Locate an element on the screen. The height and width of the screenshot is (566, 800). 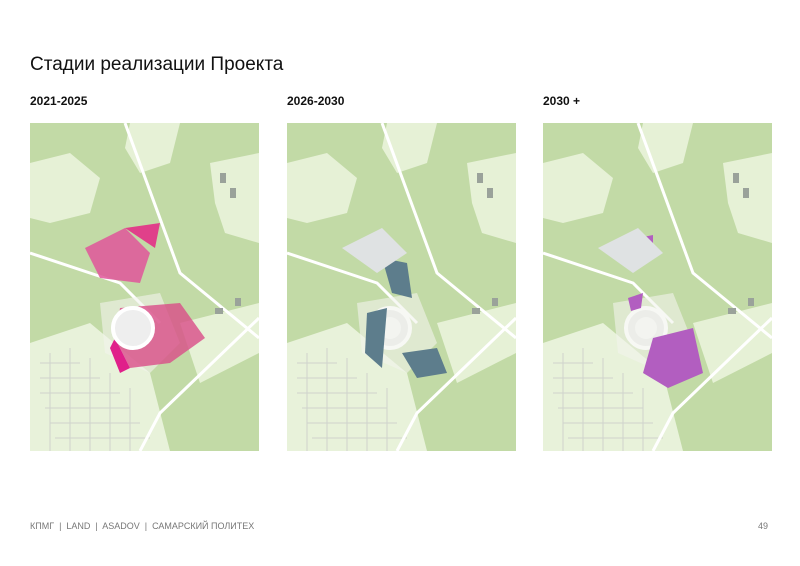
footer-text: КПМГ | LAND | ASADOV | САМАРСКИЙ ПОЛИТЕХ is located at coordinates (142, 526).